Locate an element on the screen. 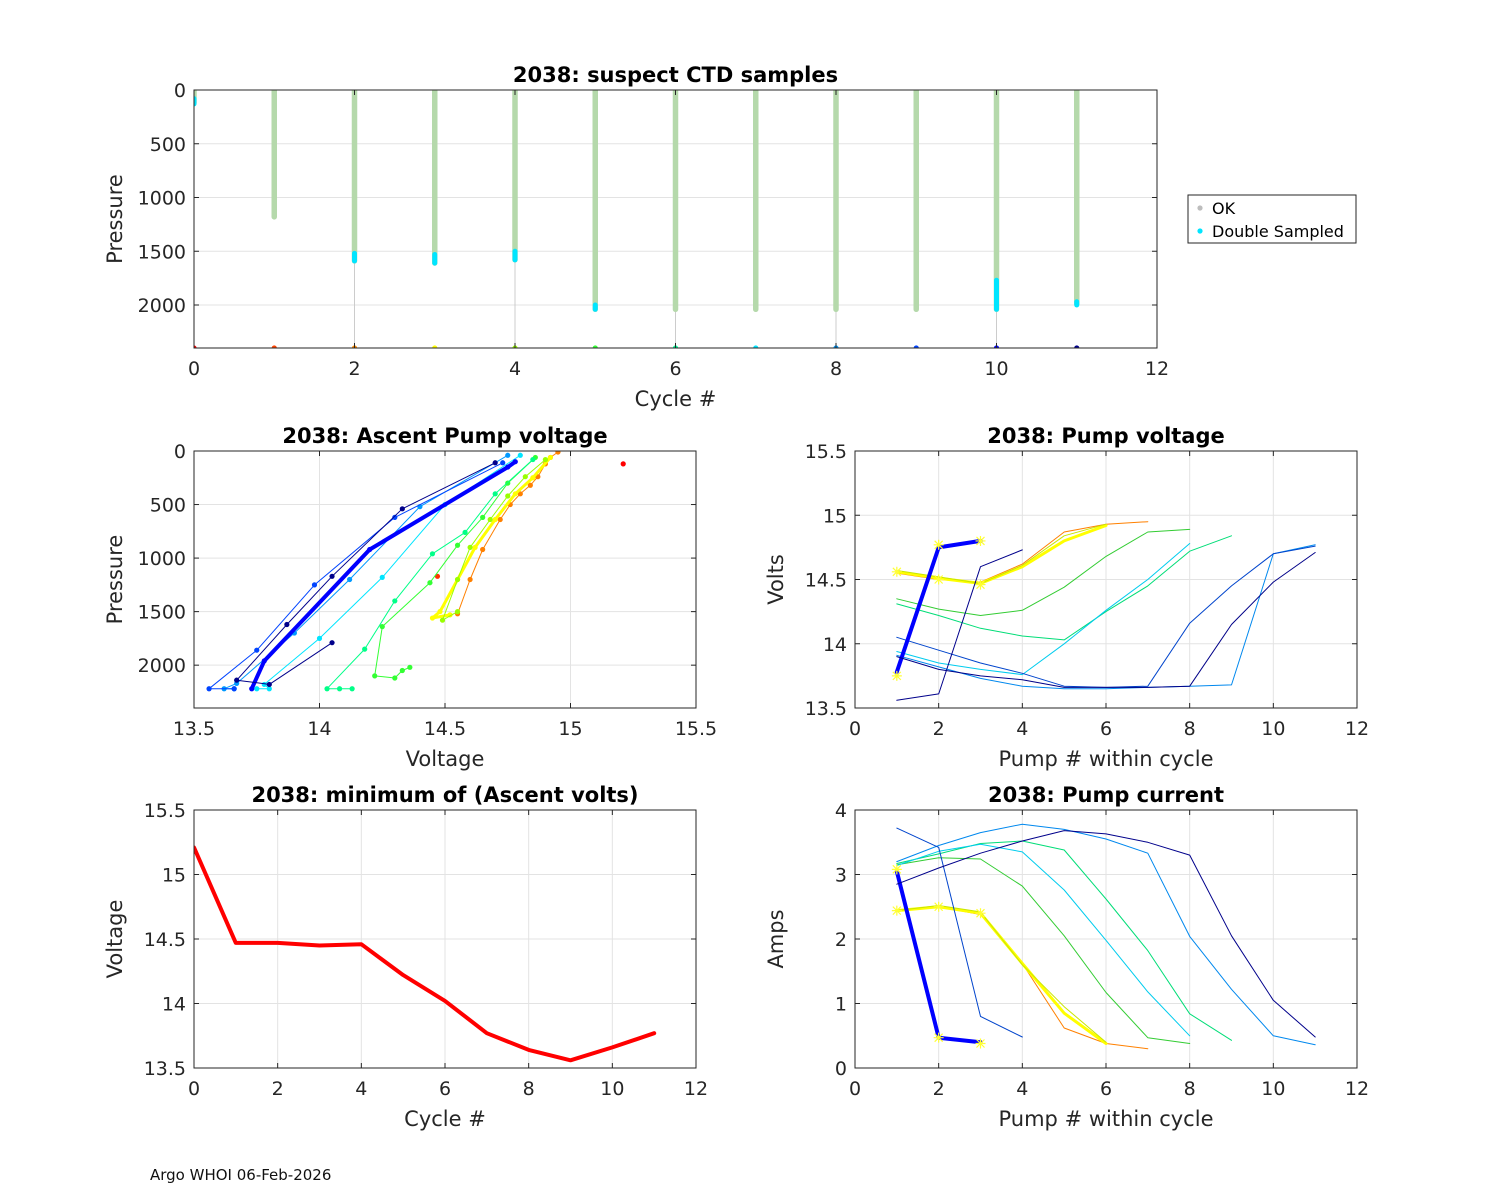 The image size is (1500, 1200). y-tick-label: 2000 is located at coordinates (162, 306).